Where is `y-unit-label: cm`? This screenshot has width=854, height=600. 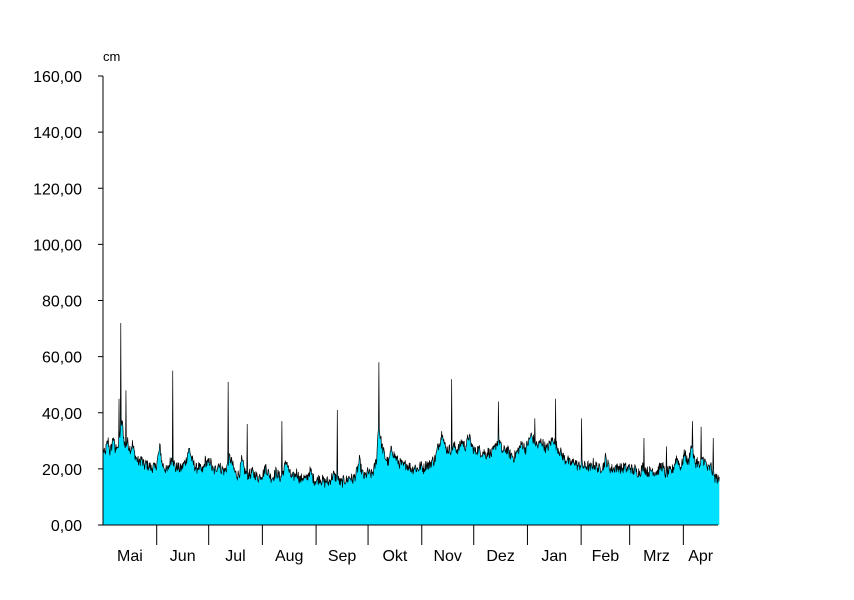
y-unit-label: cm is located at coordinates (111, 56).